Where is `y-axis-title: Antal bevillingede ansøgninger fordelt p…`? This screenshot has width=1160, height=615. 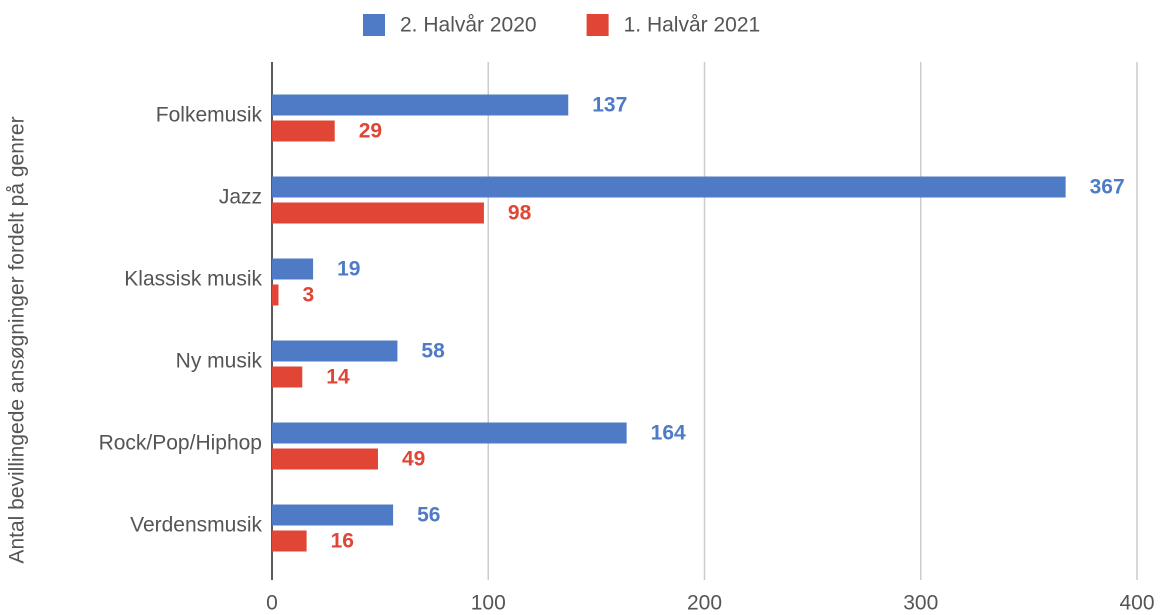
y-axis-title: Antal bevillingede ansøgninger fordelt p… is located at coordinates (17, 339).